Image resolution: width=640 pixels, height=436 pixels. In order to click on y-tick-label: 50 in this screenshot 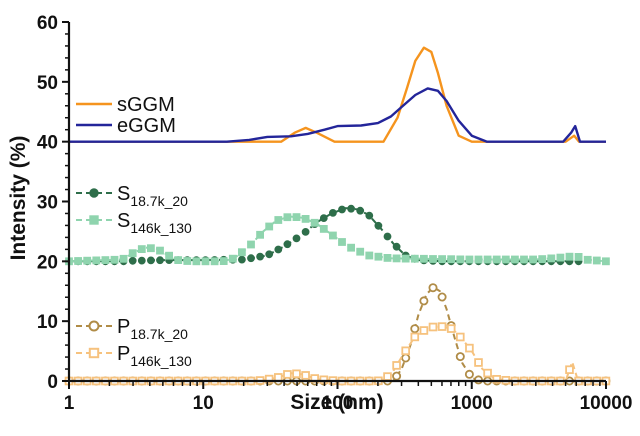, I will do `click(47, 83)`.